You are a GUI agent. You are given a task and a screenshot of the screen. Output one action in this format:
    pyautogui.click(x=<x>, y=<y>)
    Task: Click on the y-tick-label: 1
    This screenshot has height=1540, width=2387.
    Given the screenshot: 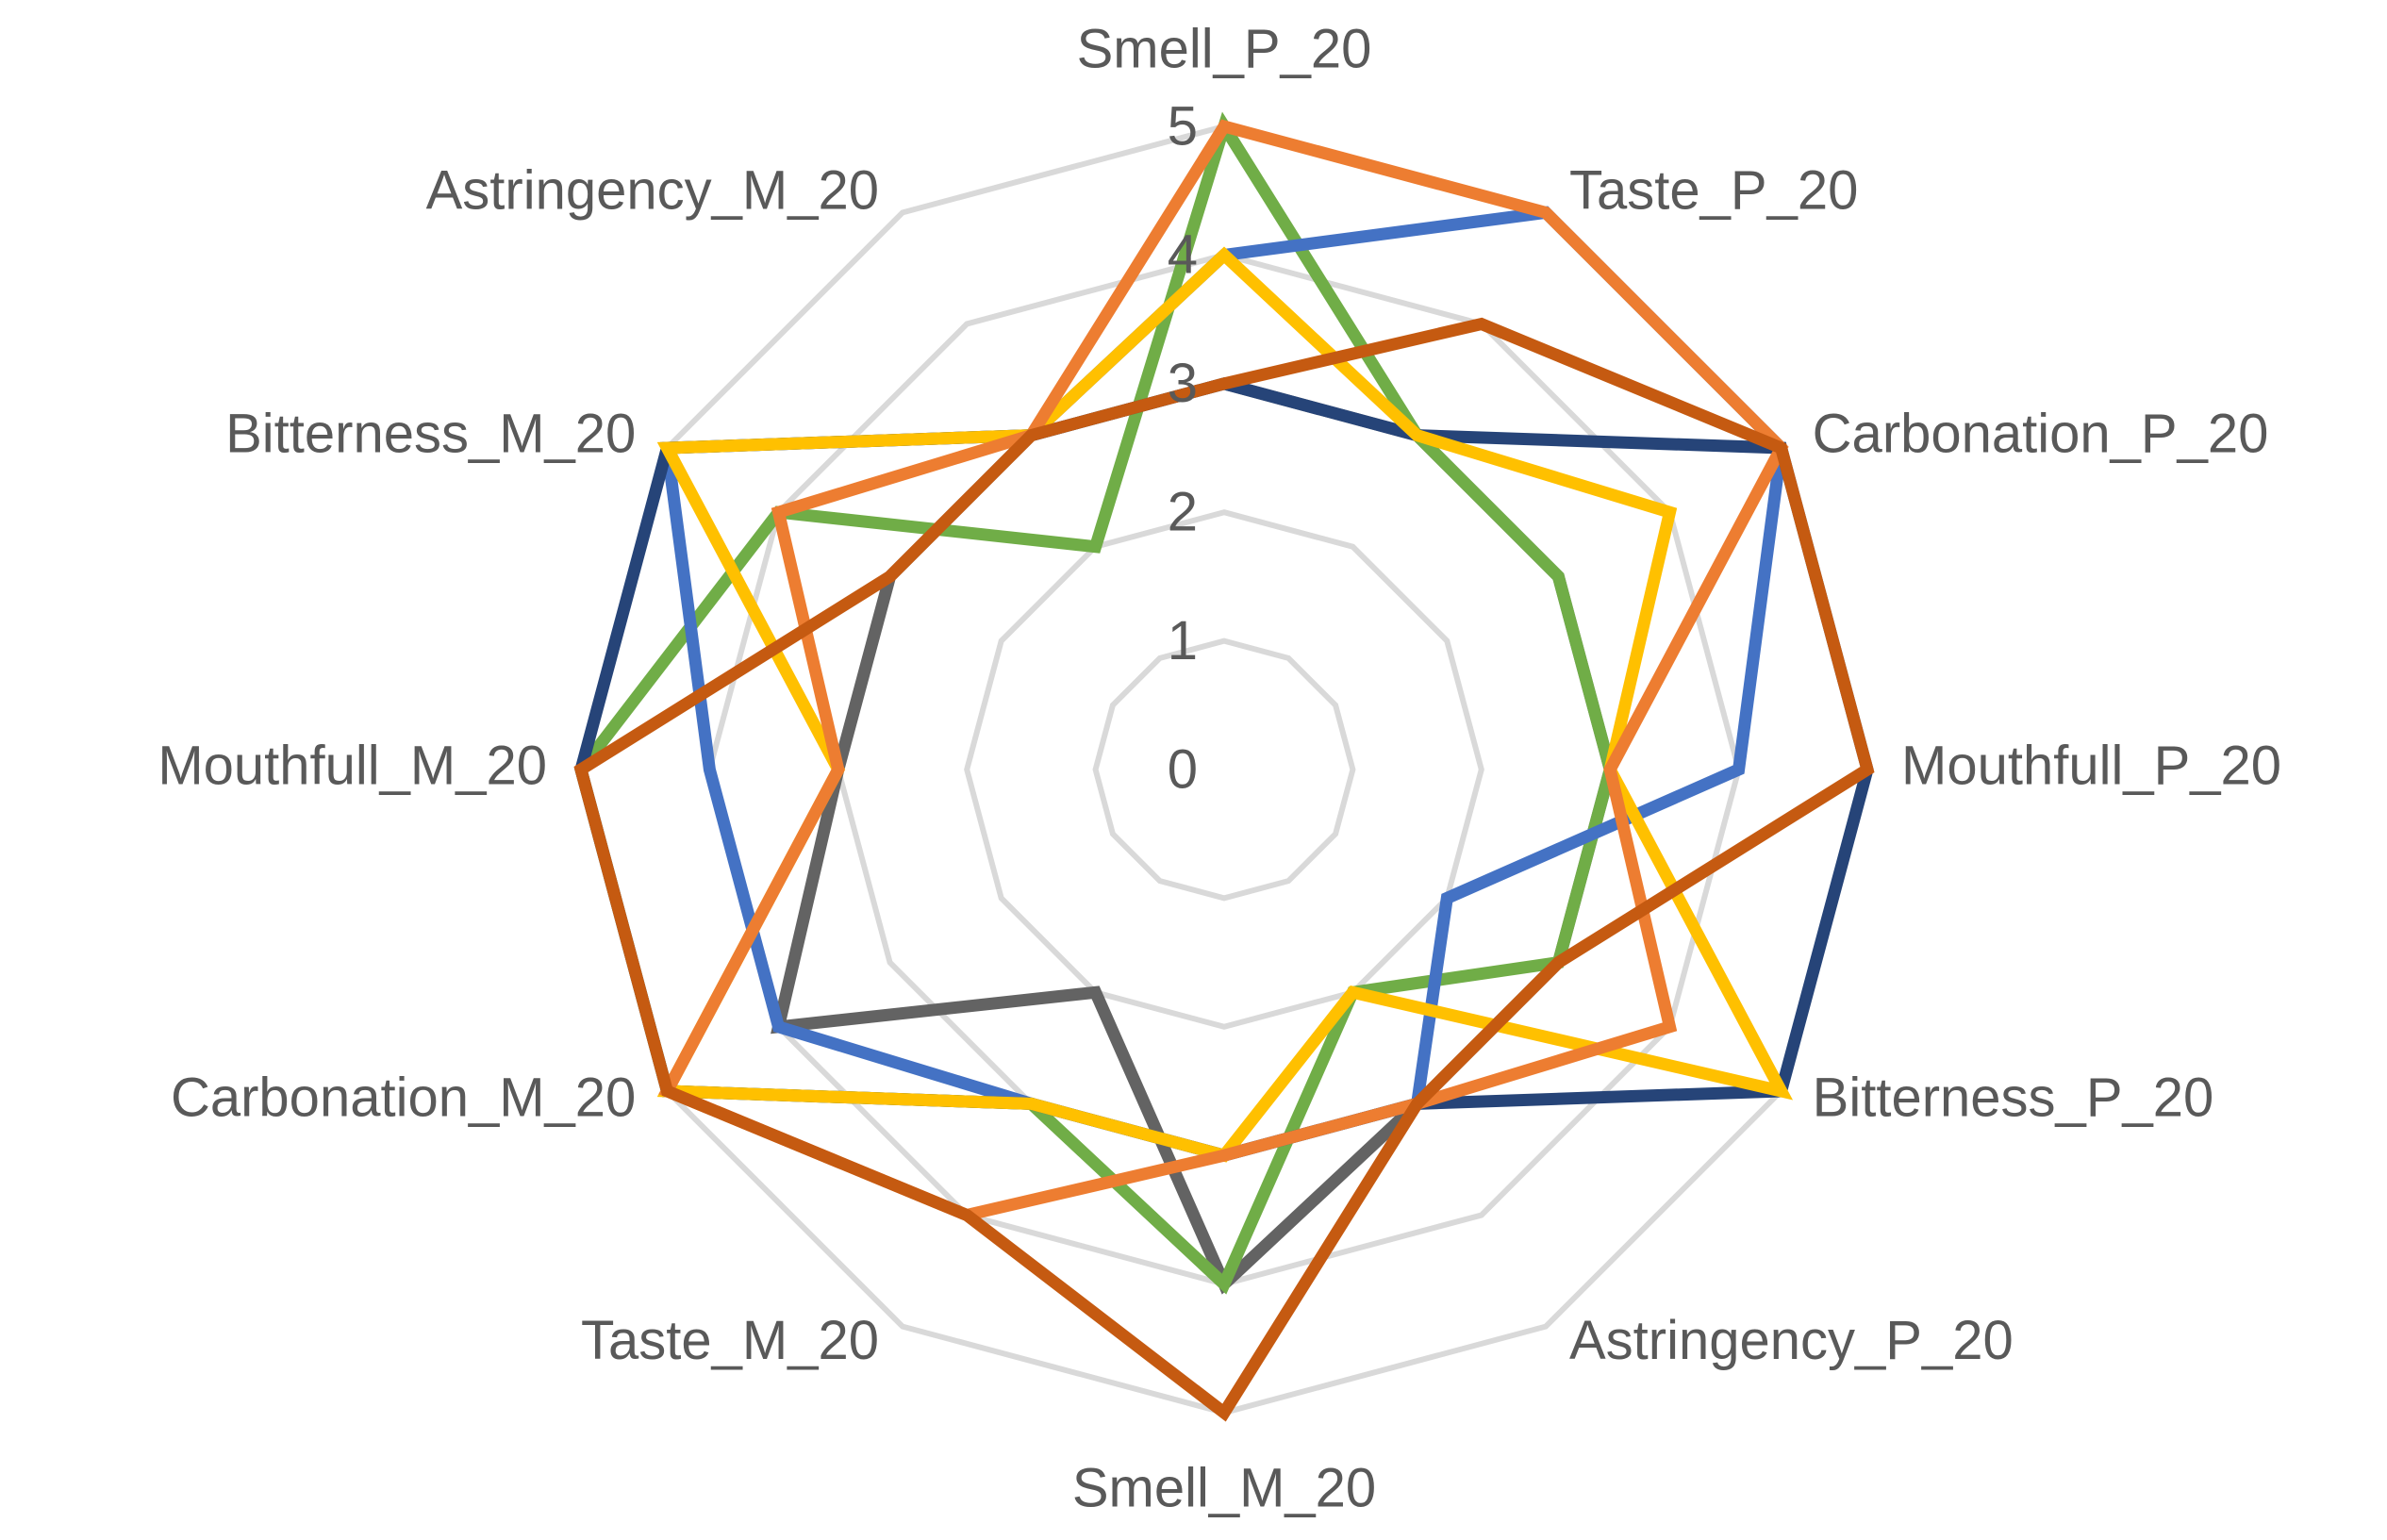 What is the action you would take?
    pyautogui.click(x=1183, y=640)
    